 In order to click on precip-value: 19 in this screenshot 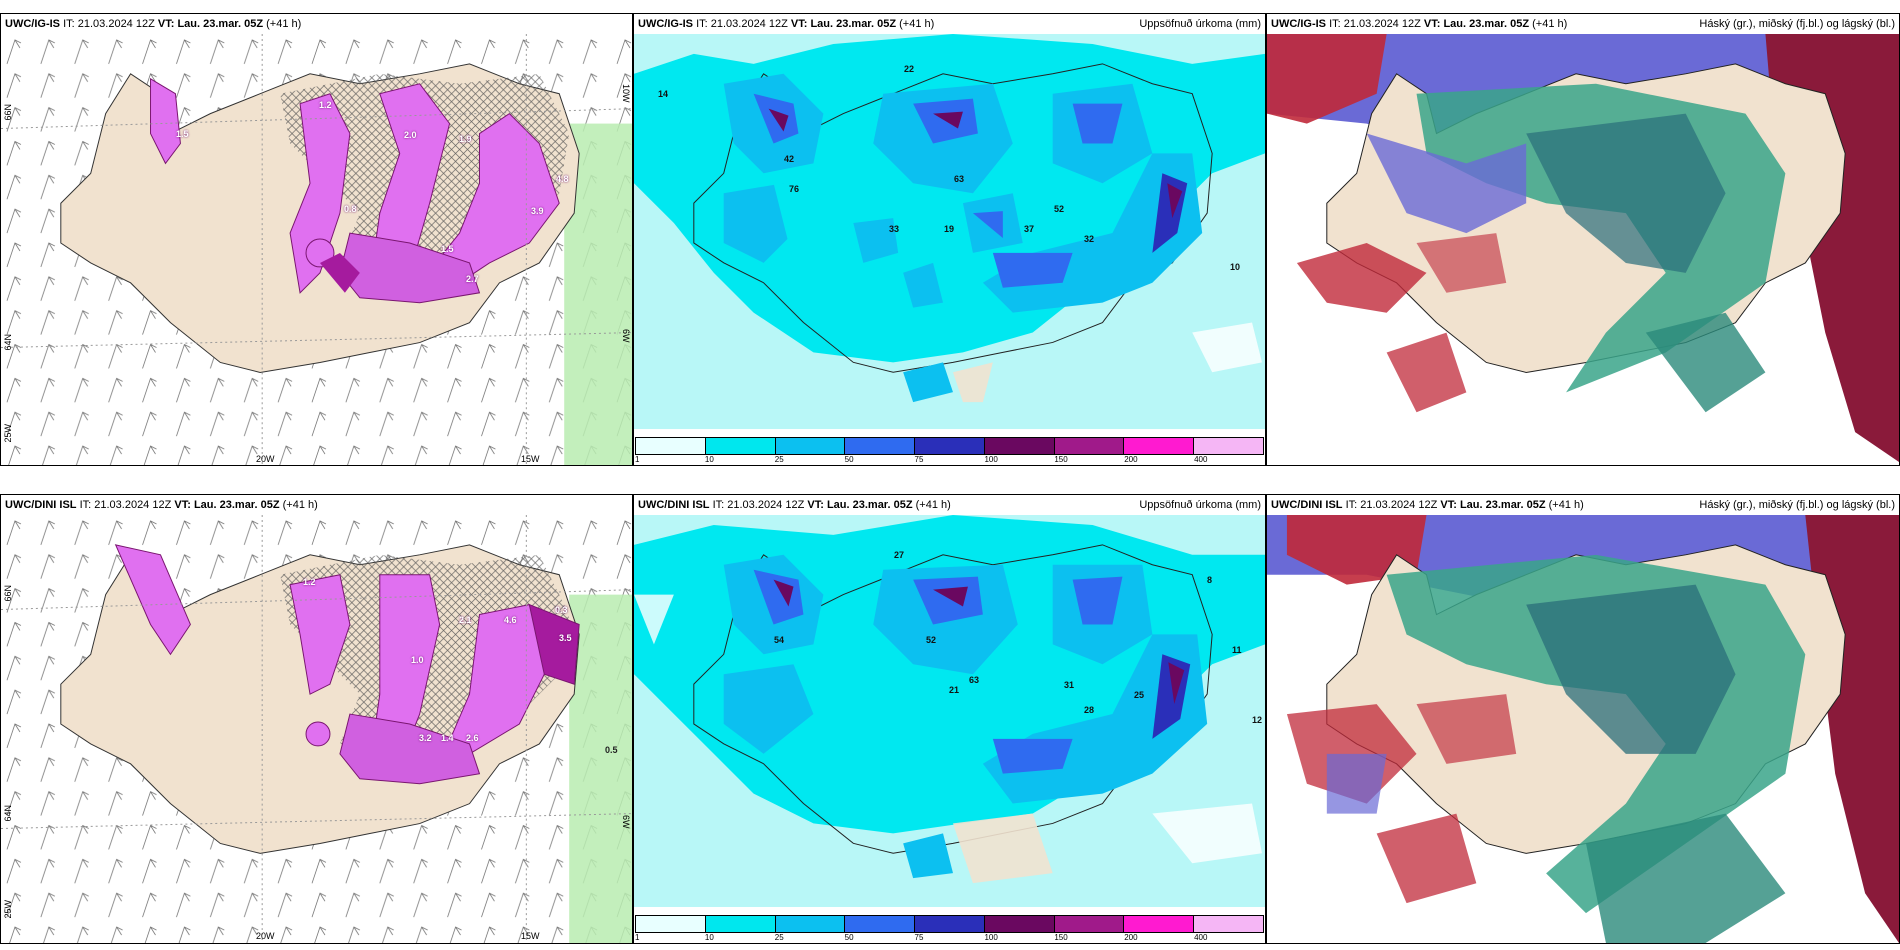, I will do `click(949, 229)`.